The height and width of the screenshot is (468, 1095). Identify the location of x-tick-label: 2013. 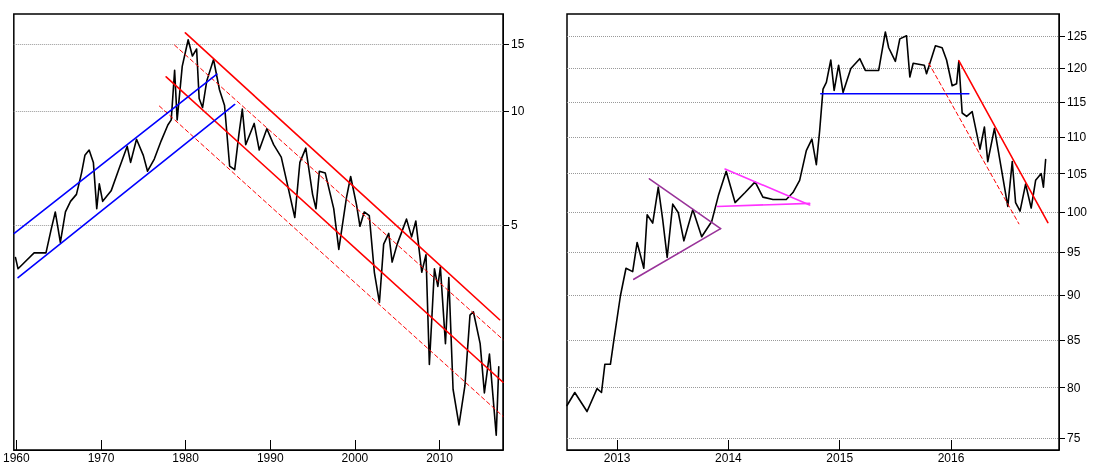
(617, 458).